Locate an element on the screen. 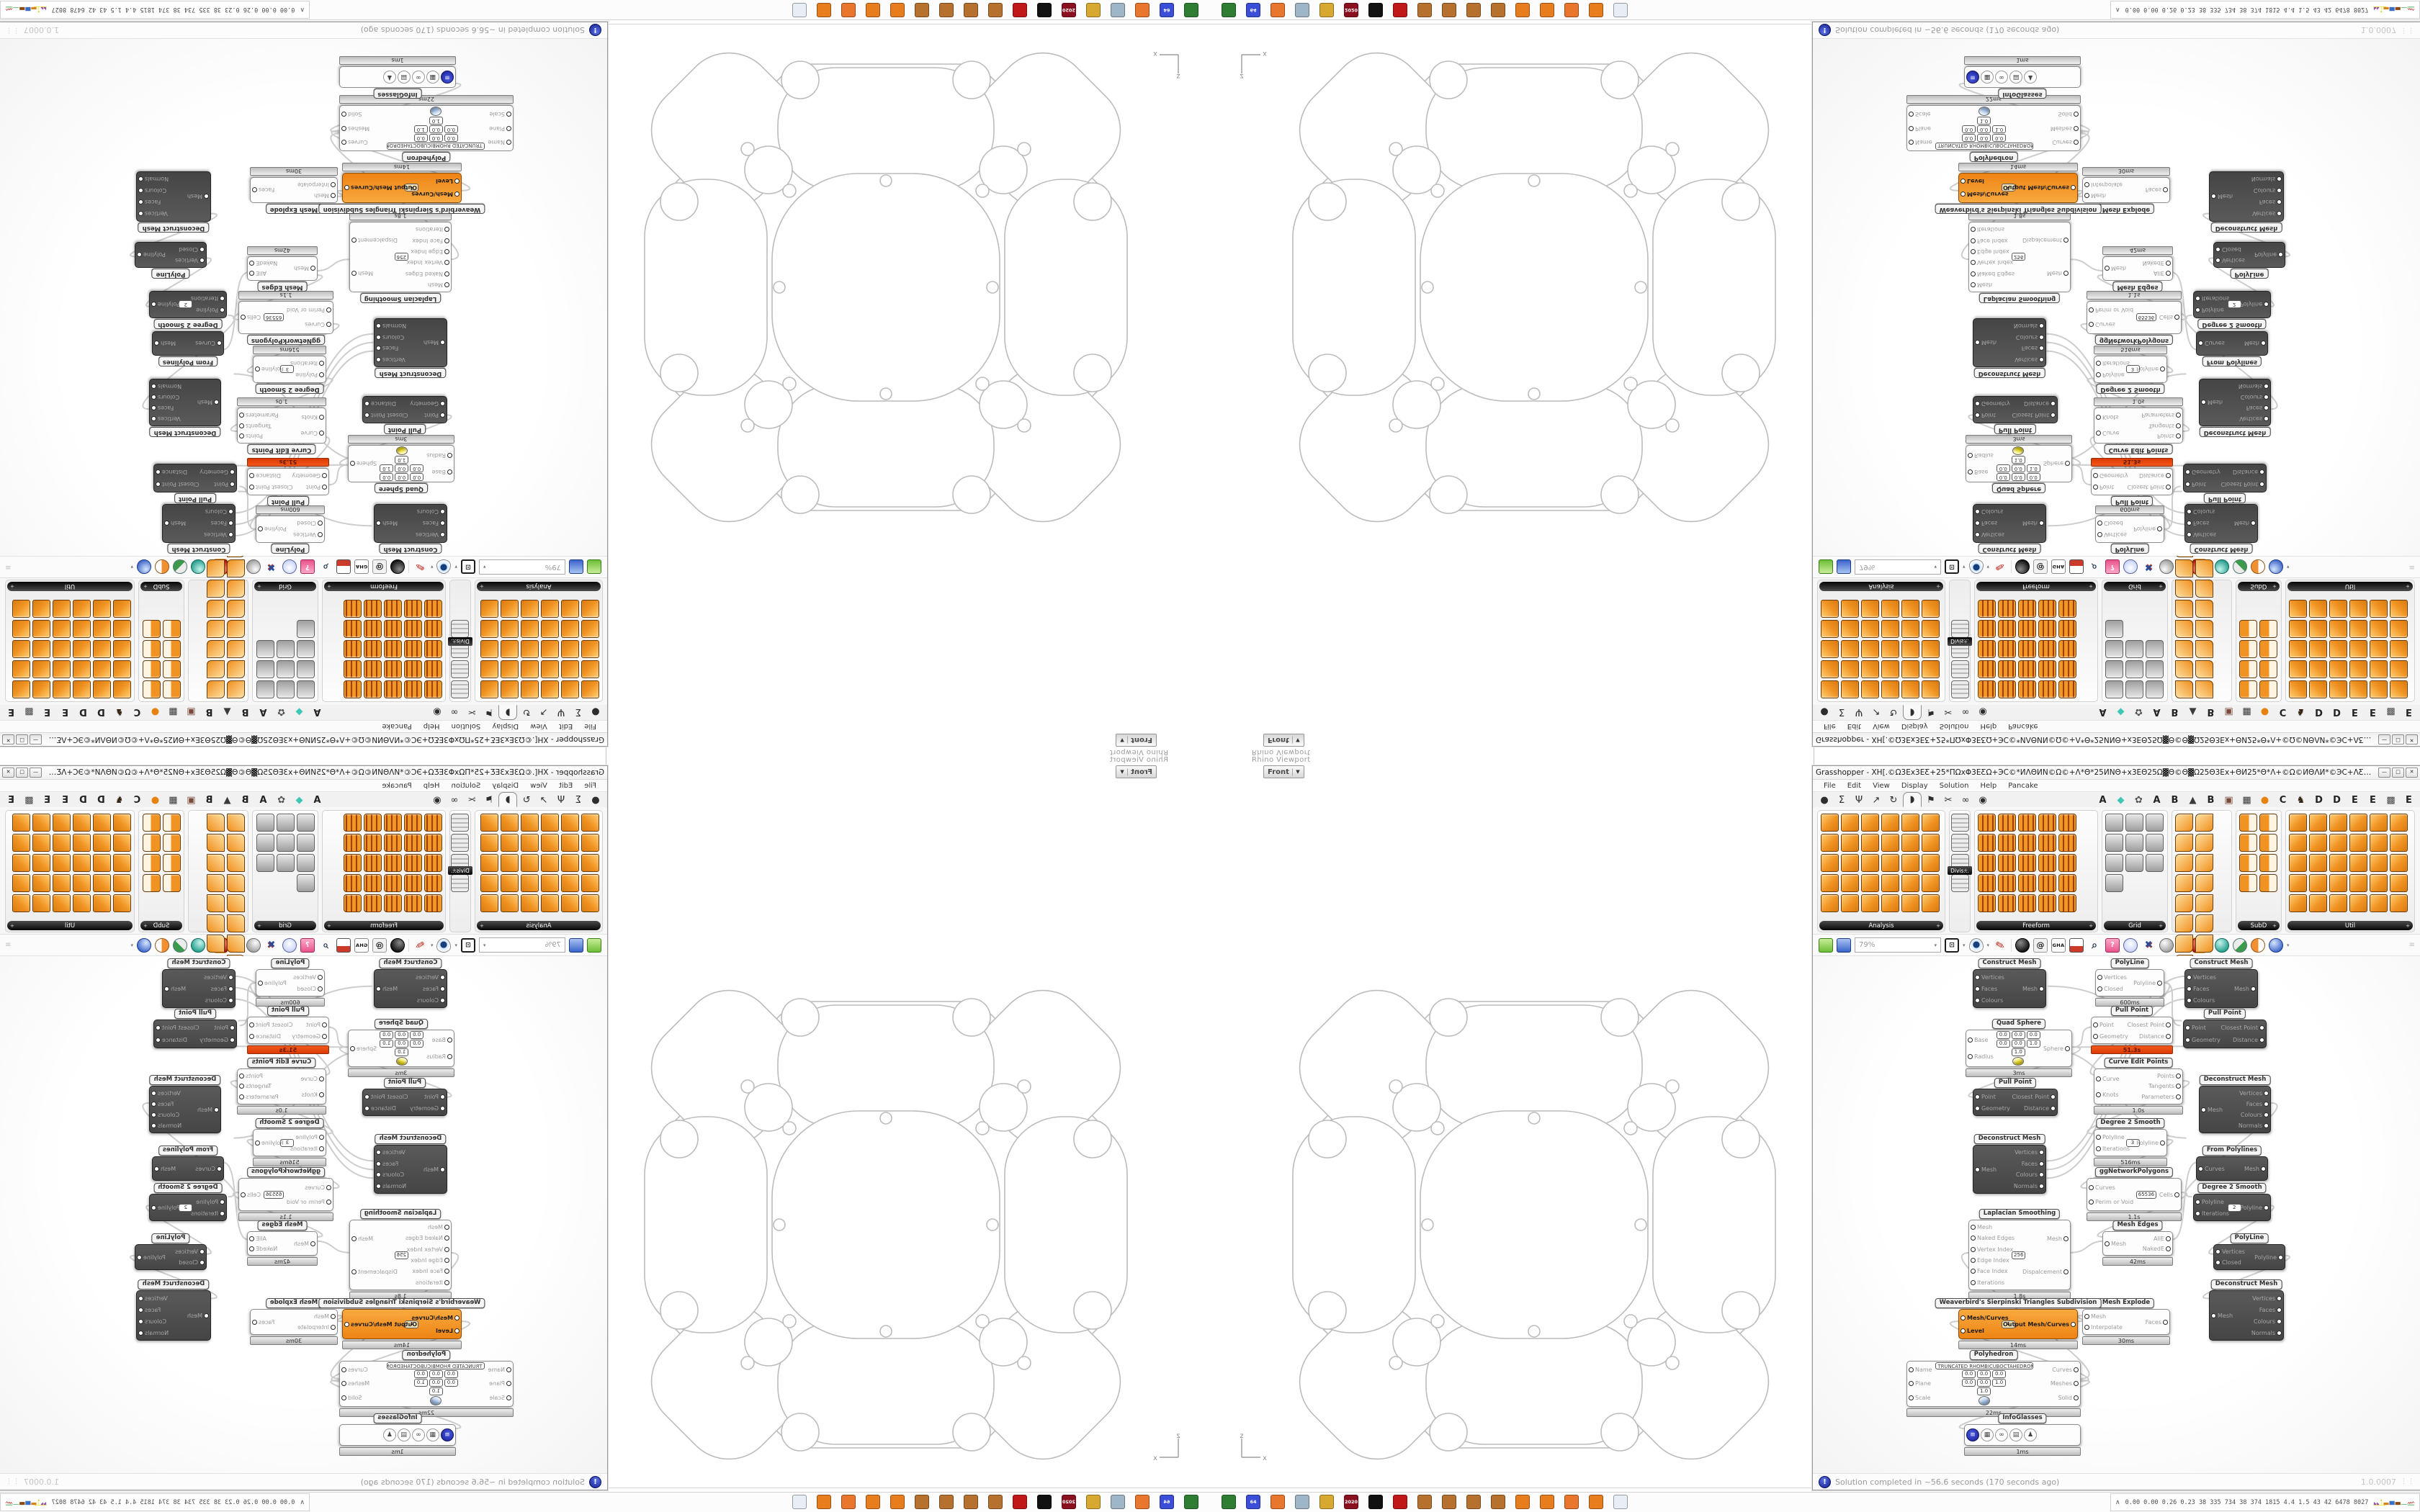 The height and width of the screenshot is (1512, 2420). infoglasses-button: ≡ is located at coordinates (1973, 1434).